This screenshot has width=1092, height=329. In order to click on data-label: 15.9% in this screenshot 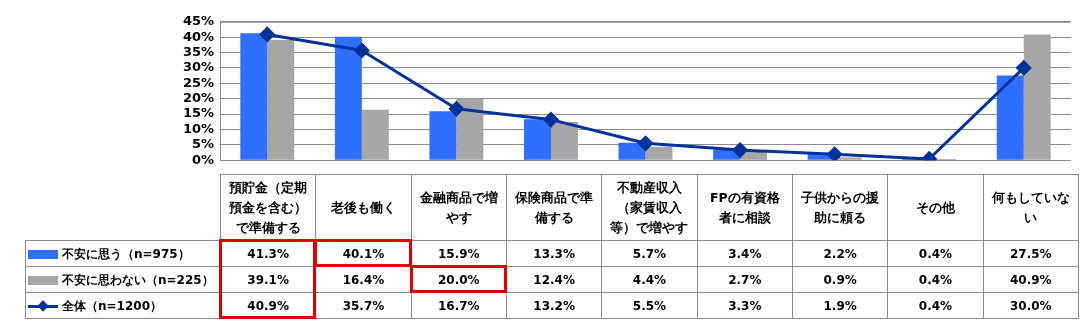, I will do `click(459, 253)`.